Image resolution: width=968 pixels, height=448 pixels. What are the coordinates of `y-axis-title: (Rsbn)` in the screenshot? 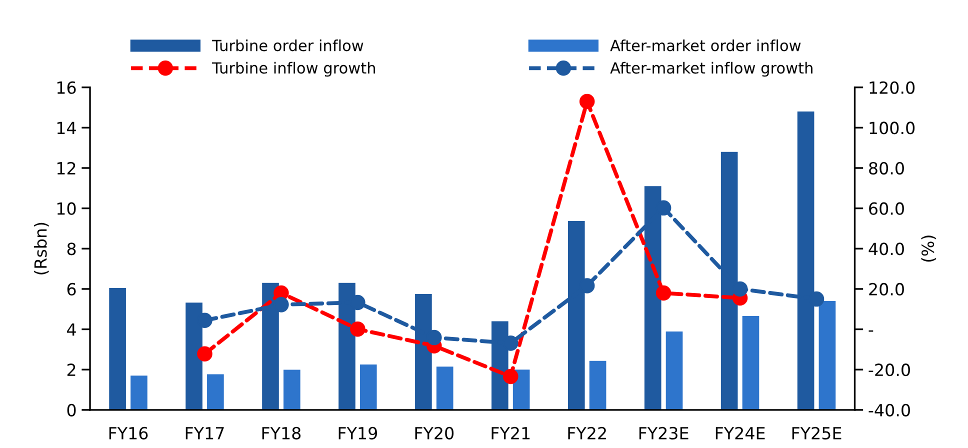 It's located at (41, 248).